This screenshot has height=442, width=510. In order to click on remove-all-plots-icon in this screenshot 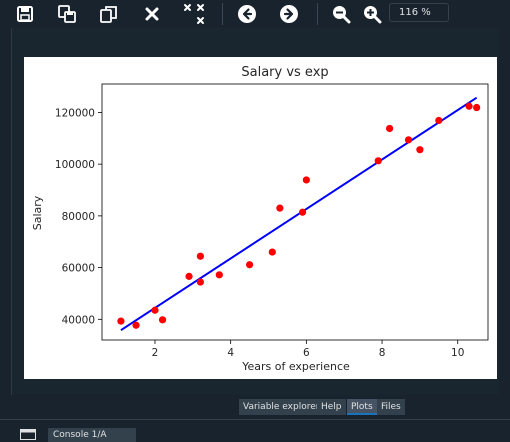, I will do `click(194, 14)`.